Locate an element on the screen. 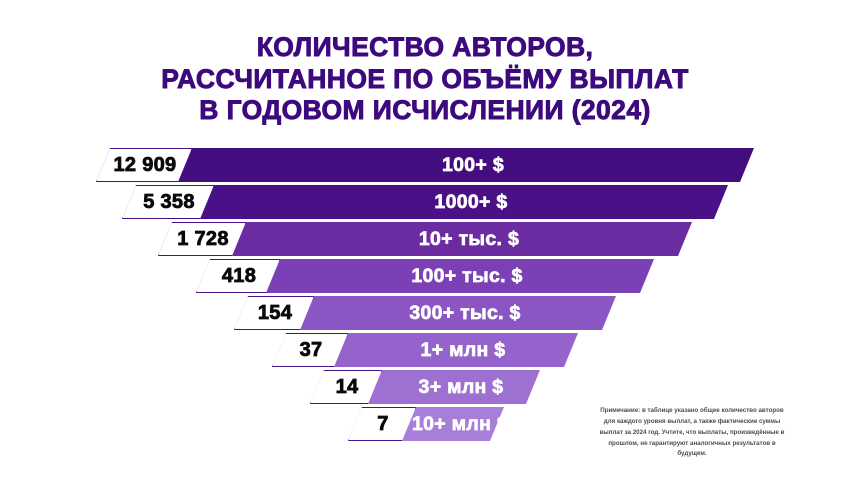  funnel-value-text: 154 is located at coordinates (275, 312).